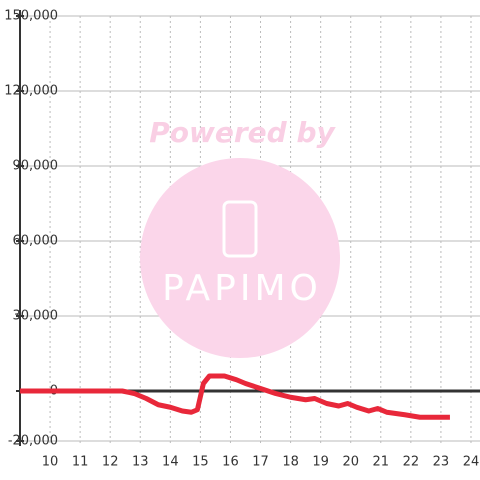 This screenshot has width=480, height=480. Describe the element at coordinates (230, 462) in the screenshot. I see `x-tick-label: 16` at that location.